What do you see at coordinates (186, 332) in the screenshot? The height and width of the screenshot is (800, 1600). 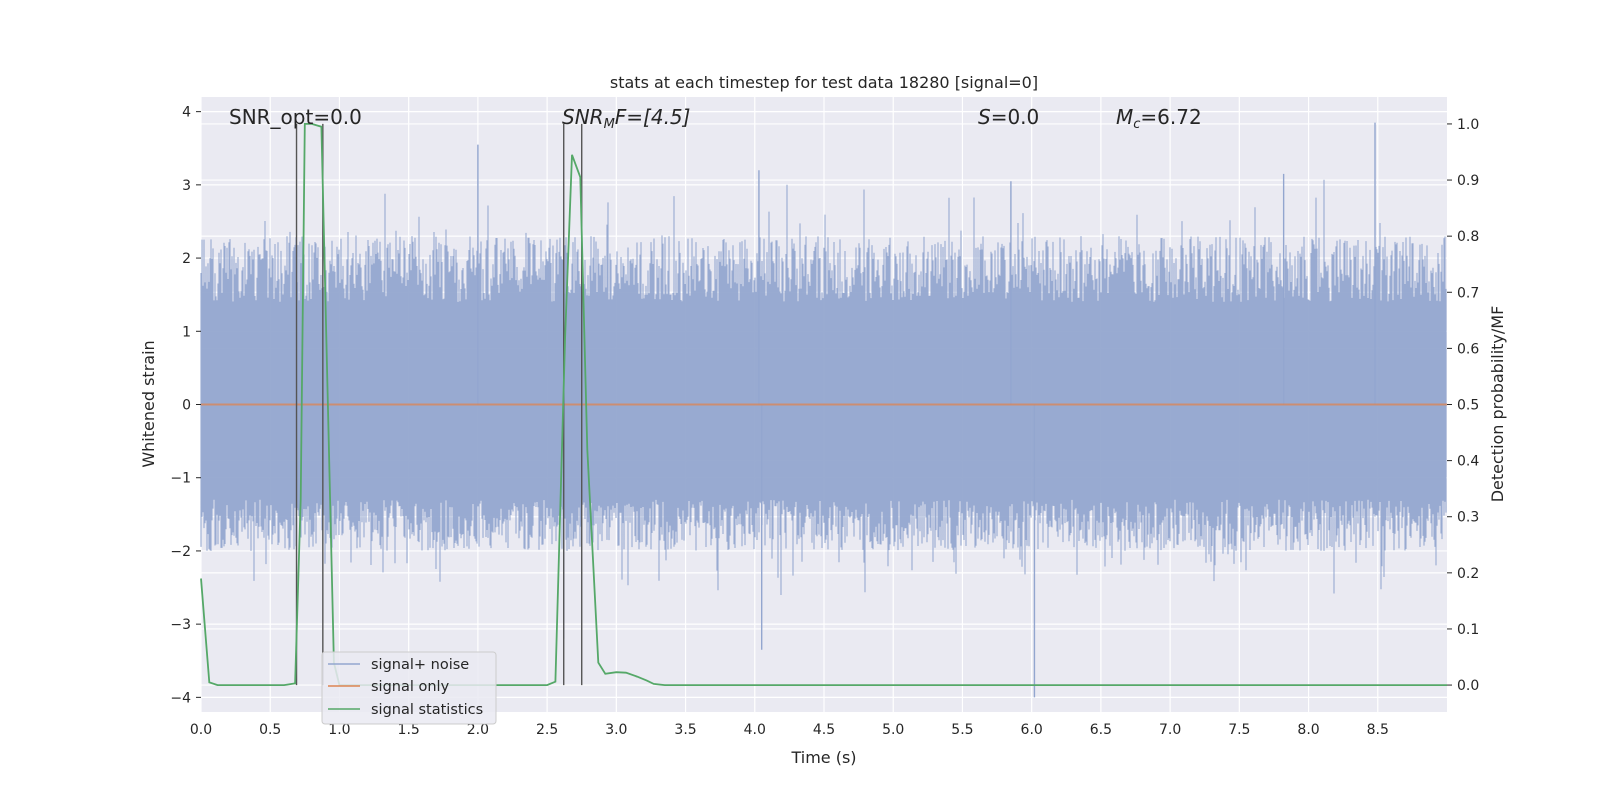 I see `y-left-tick-label: 1` at bounding box center [186, 332].